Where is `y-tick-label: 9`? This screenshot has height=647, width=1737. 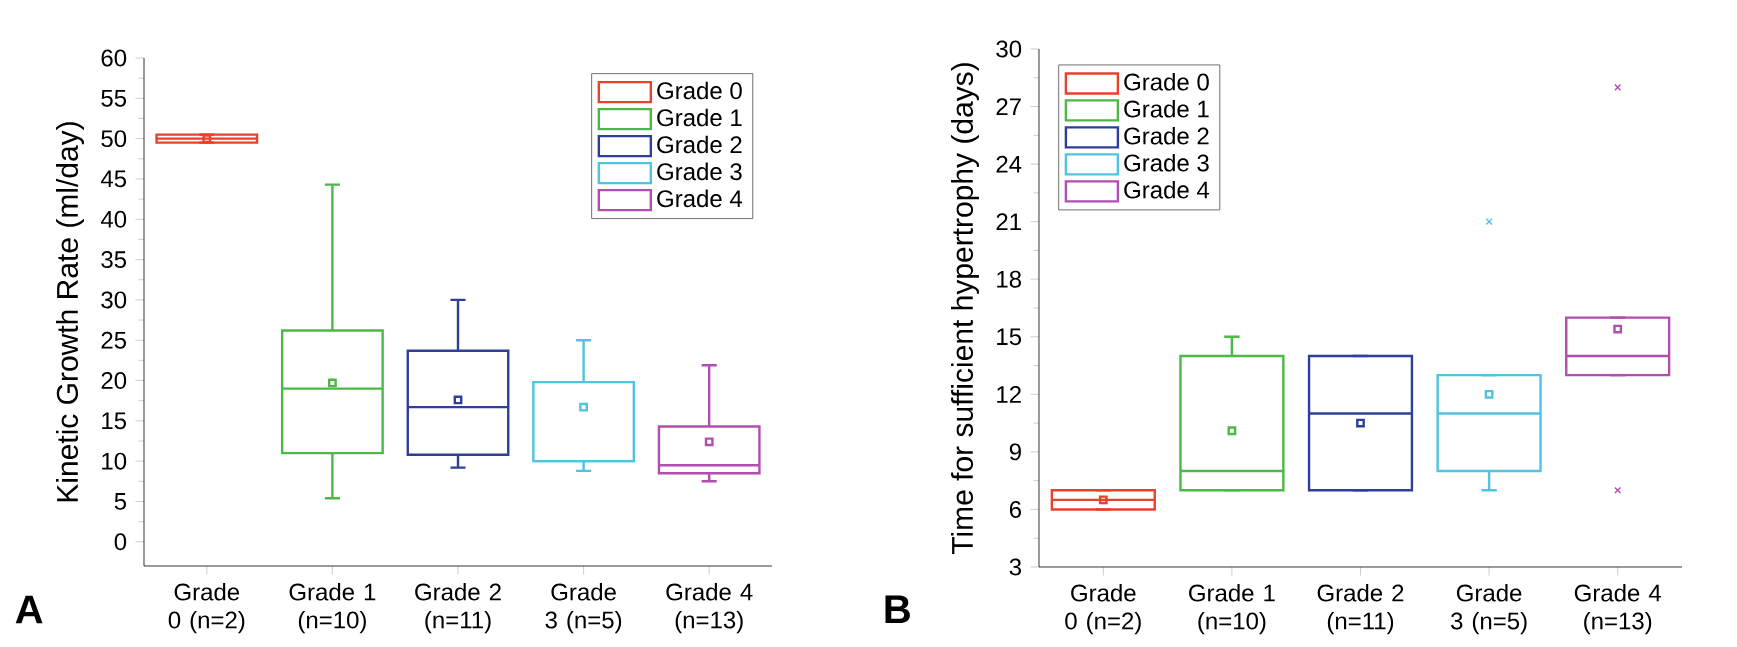
y-tick-label: 9 is located at coordinates (1015, 452).